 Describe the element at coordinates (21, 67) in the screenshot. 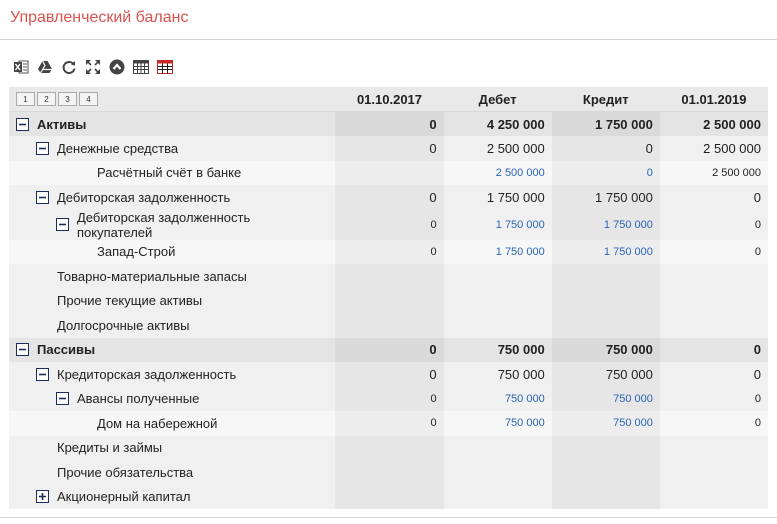

I see `excel-icon` at that location.